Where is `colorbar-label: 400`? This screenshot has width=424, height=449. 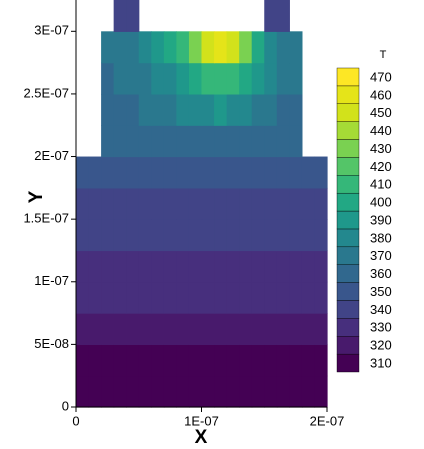
colorbar-label: 400 is located at coordinates (381, 202).